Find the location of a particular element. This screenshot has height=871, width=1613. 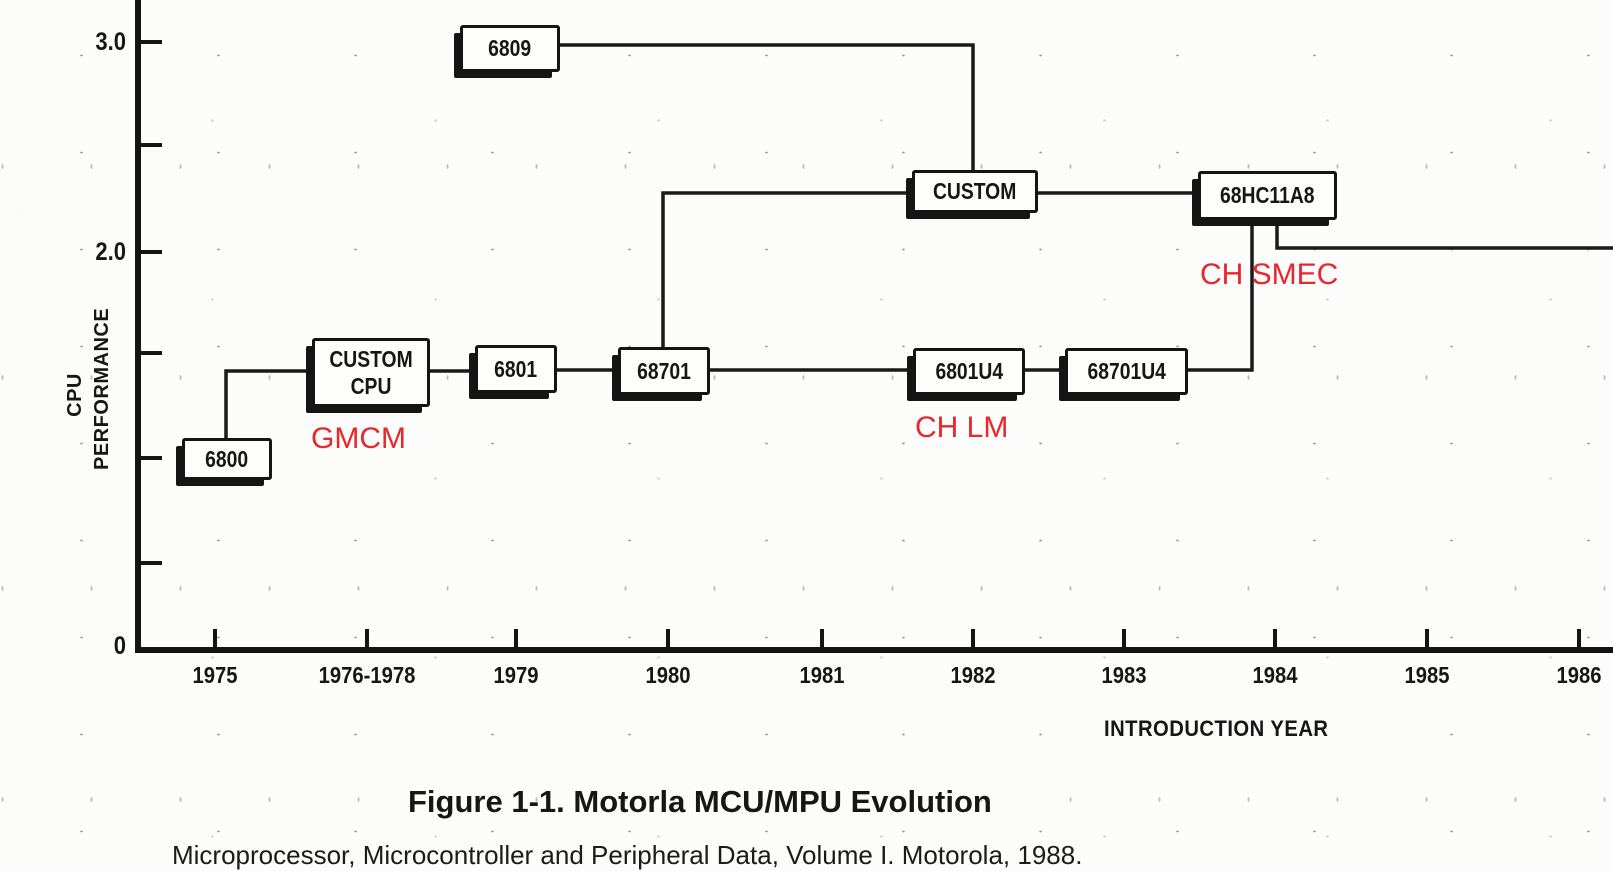

x-tick-label-1981: 1981 is located at coordinates (822, 675).